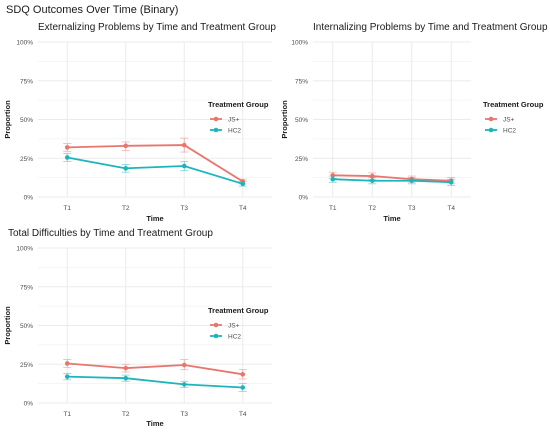 Image resolution: width=550 pixels, height=432 pixels. Describe the element at coordinates (392, 119) in the screenshot. I see `grid` at that location.